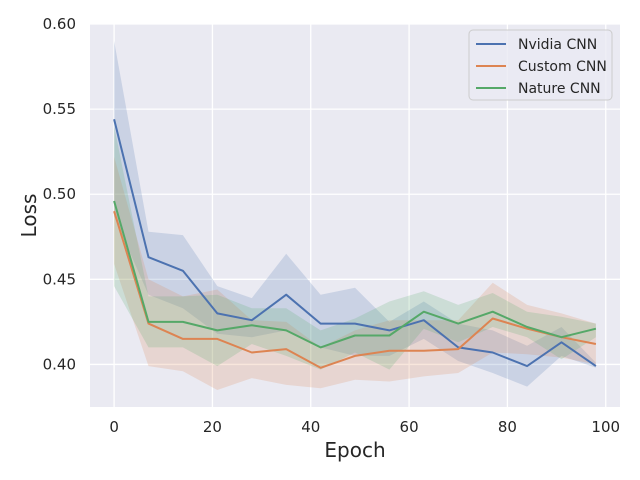 The height and width of the screenshot is (480, 640). What do you see at coordinates (59, 364) in the screenshot?
I see `y-tick-label: 0.40` at bounding box center [59, 364].